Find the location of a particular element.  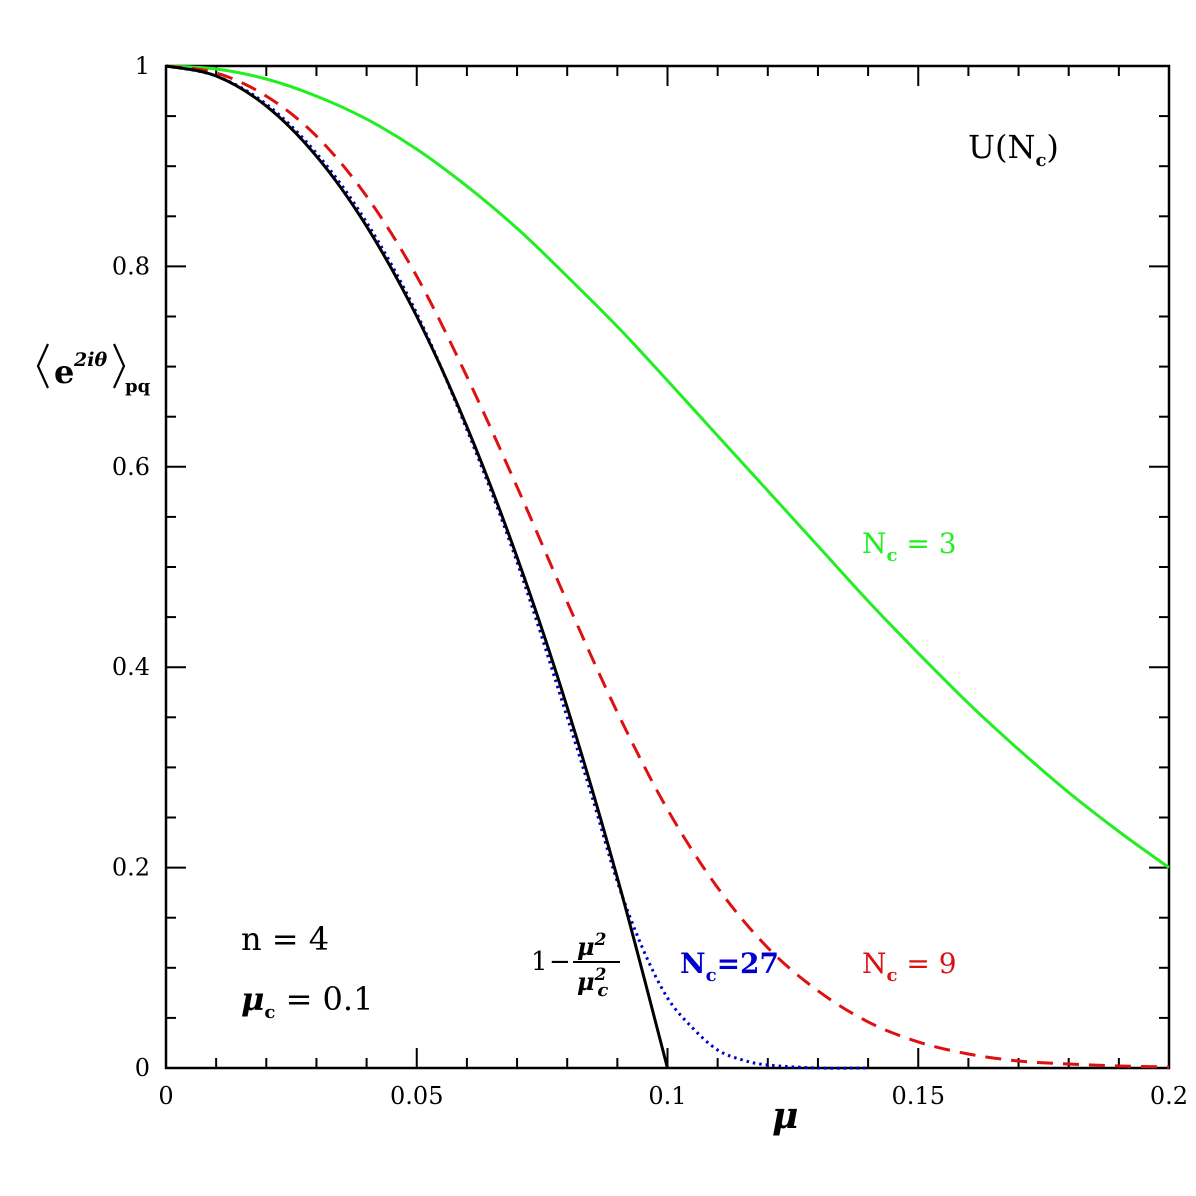

formula-denominator: μ2 c is located at coordinates (592, 983).